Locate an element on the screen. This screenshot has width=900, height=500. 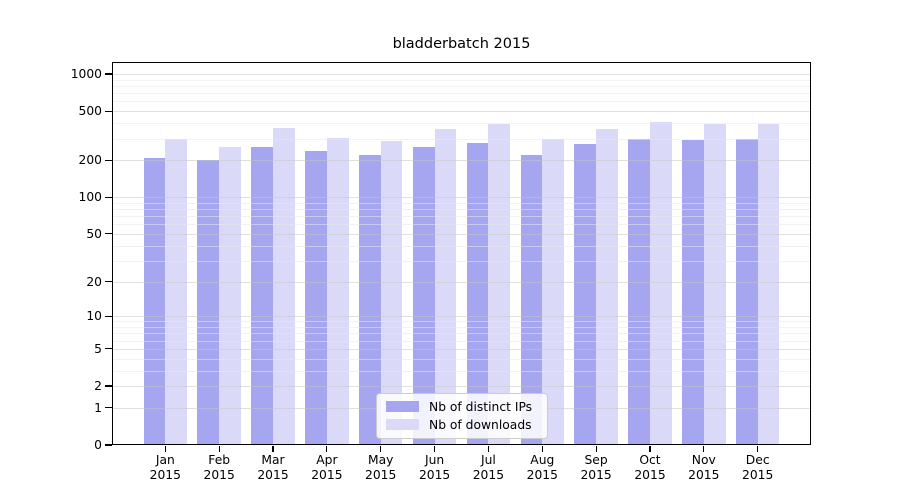
x-tick-month: Aug is located at coordinates (542, 460).